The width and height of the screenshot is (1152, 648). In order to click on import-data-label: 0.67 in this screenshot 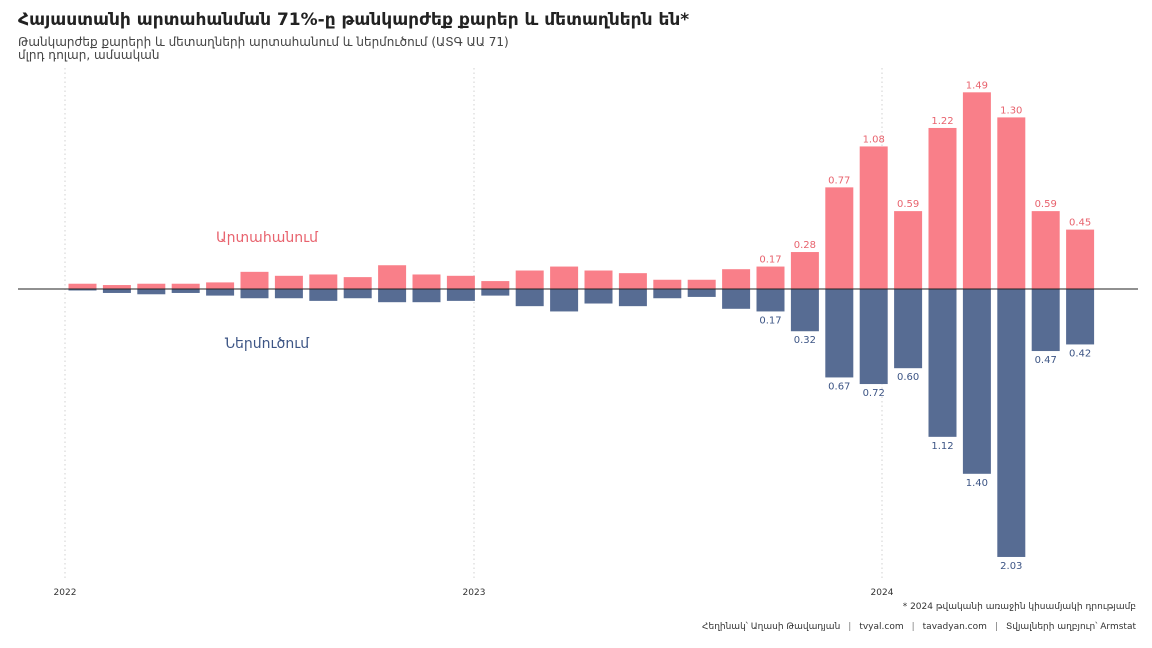, I will do `click(839, 386)`.